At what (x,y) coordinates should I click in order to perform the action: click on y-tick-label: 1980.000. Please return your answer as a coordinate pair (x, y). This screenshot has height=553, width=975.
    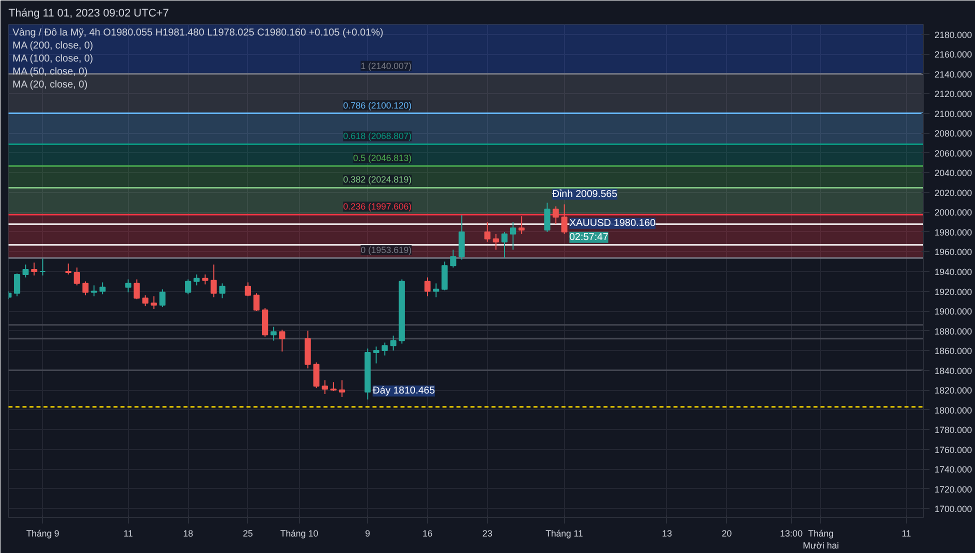
    Looking at the image, I should click on (953, 232).